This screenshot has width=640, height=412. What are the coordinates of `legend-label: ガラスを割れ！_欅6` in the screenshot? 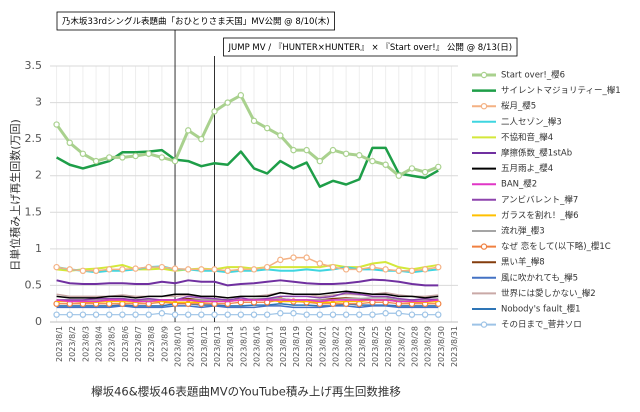 It's located at (540, 215).